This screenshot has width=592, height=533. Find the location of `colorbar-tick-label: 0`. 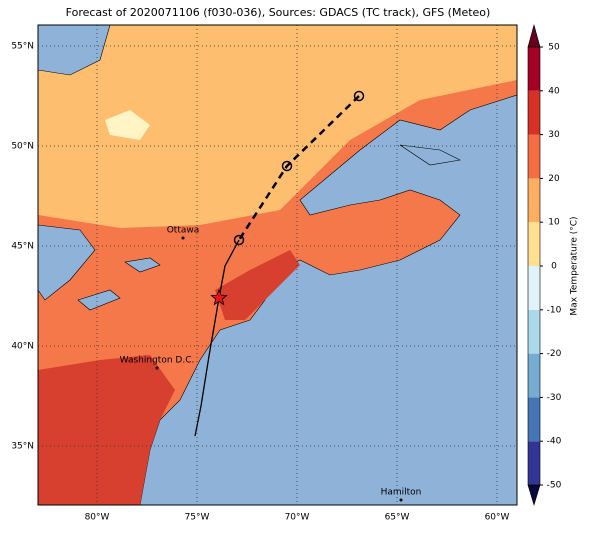

colorbar-tick-label: 0 is located at coordinates (554, 267).